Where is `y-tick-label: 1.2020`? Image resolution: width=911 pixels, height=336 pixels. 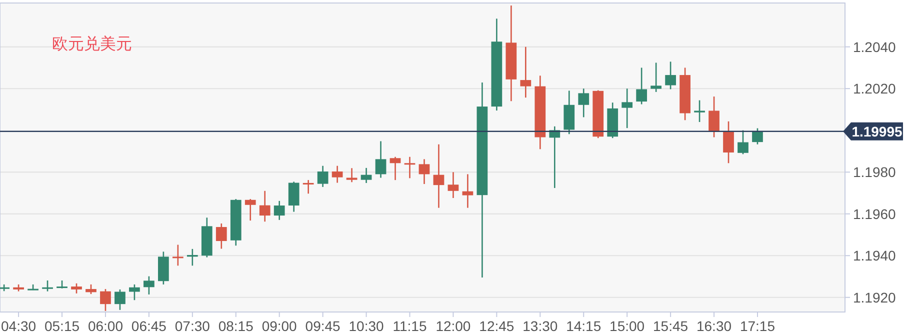 y-tick-label: 1.2020 is located at coordinates (874, 88).